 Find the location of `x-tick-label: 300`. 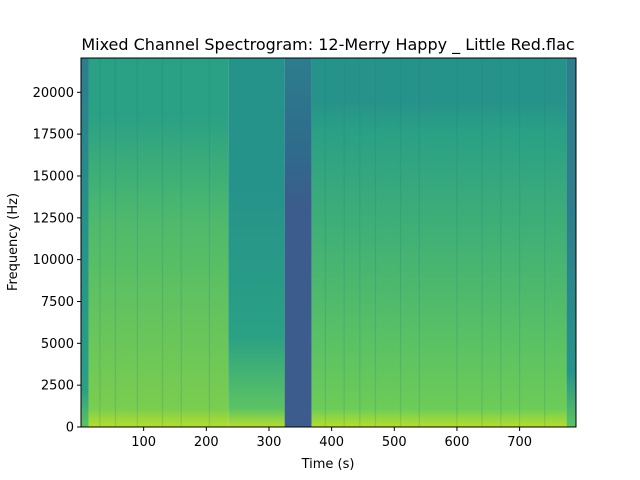

x-tick-label: 300 is located at coordinates (269, 442).